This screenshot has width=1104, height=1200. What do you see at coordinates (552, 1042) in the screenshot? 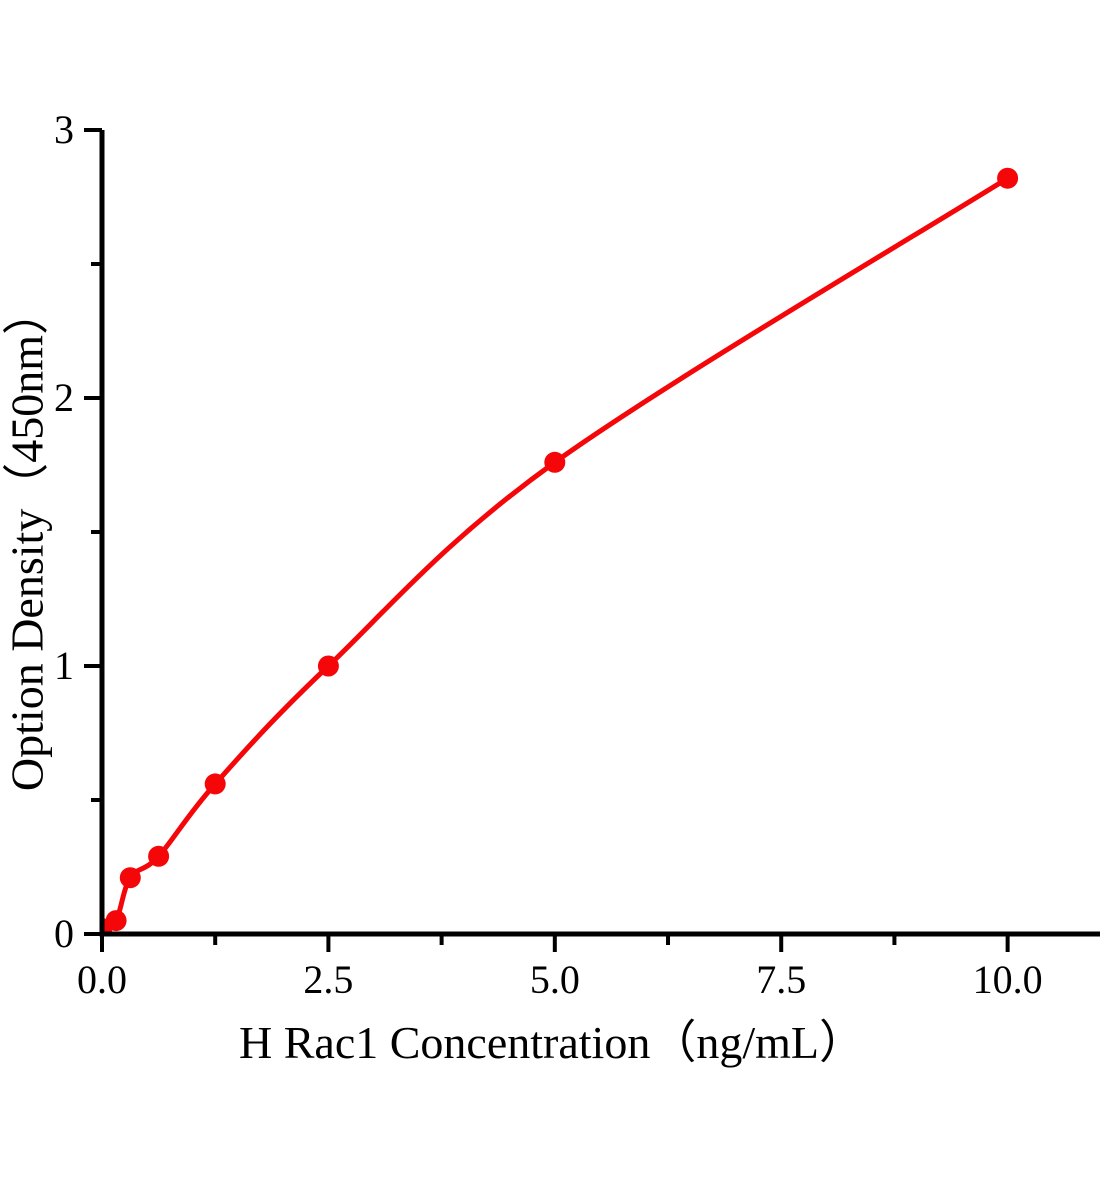
I see `x-axis-title: H Rac1 Concentration（ng/mL）` at bounding box center [552, 1042].